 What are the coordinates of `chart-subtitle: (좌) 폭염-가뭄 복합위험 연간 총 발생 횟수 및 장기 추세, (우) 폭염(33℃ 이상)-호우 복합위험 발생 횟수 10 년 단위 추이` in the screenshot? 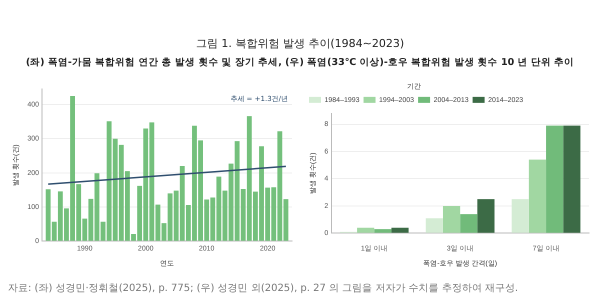 It's located at (300, 62).